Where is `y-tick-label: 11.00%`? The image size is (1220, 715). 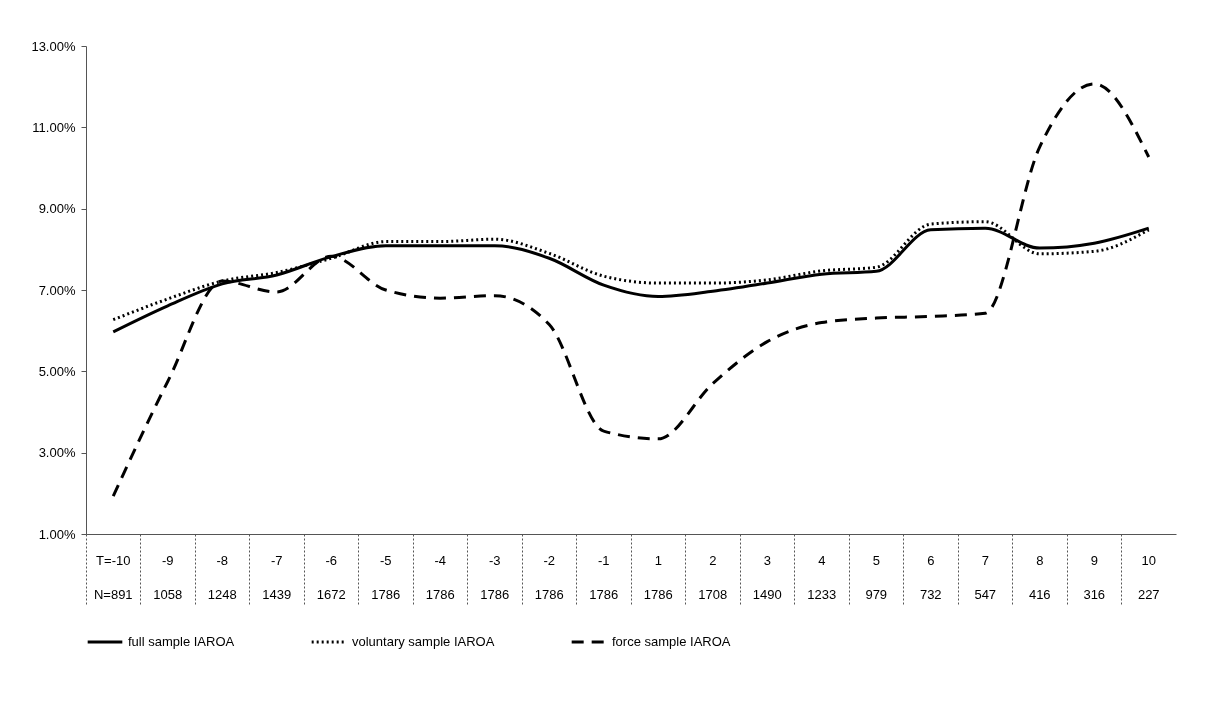
y-tick-label: 11.00% is located at coordinates (54, 127).